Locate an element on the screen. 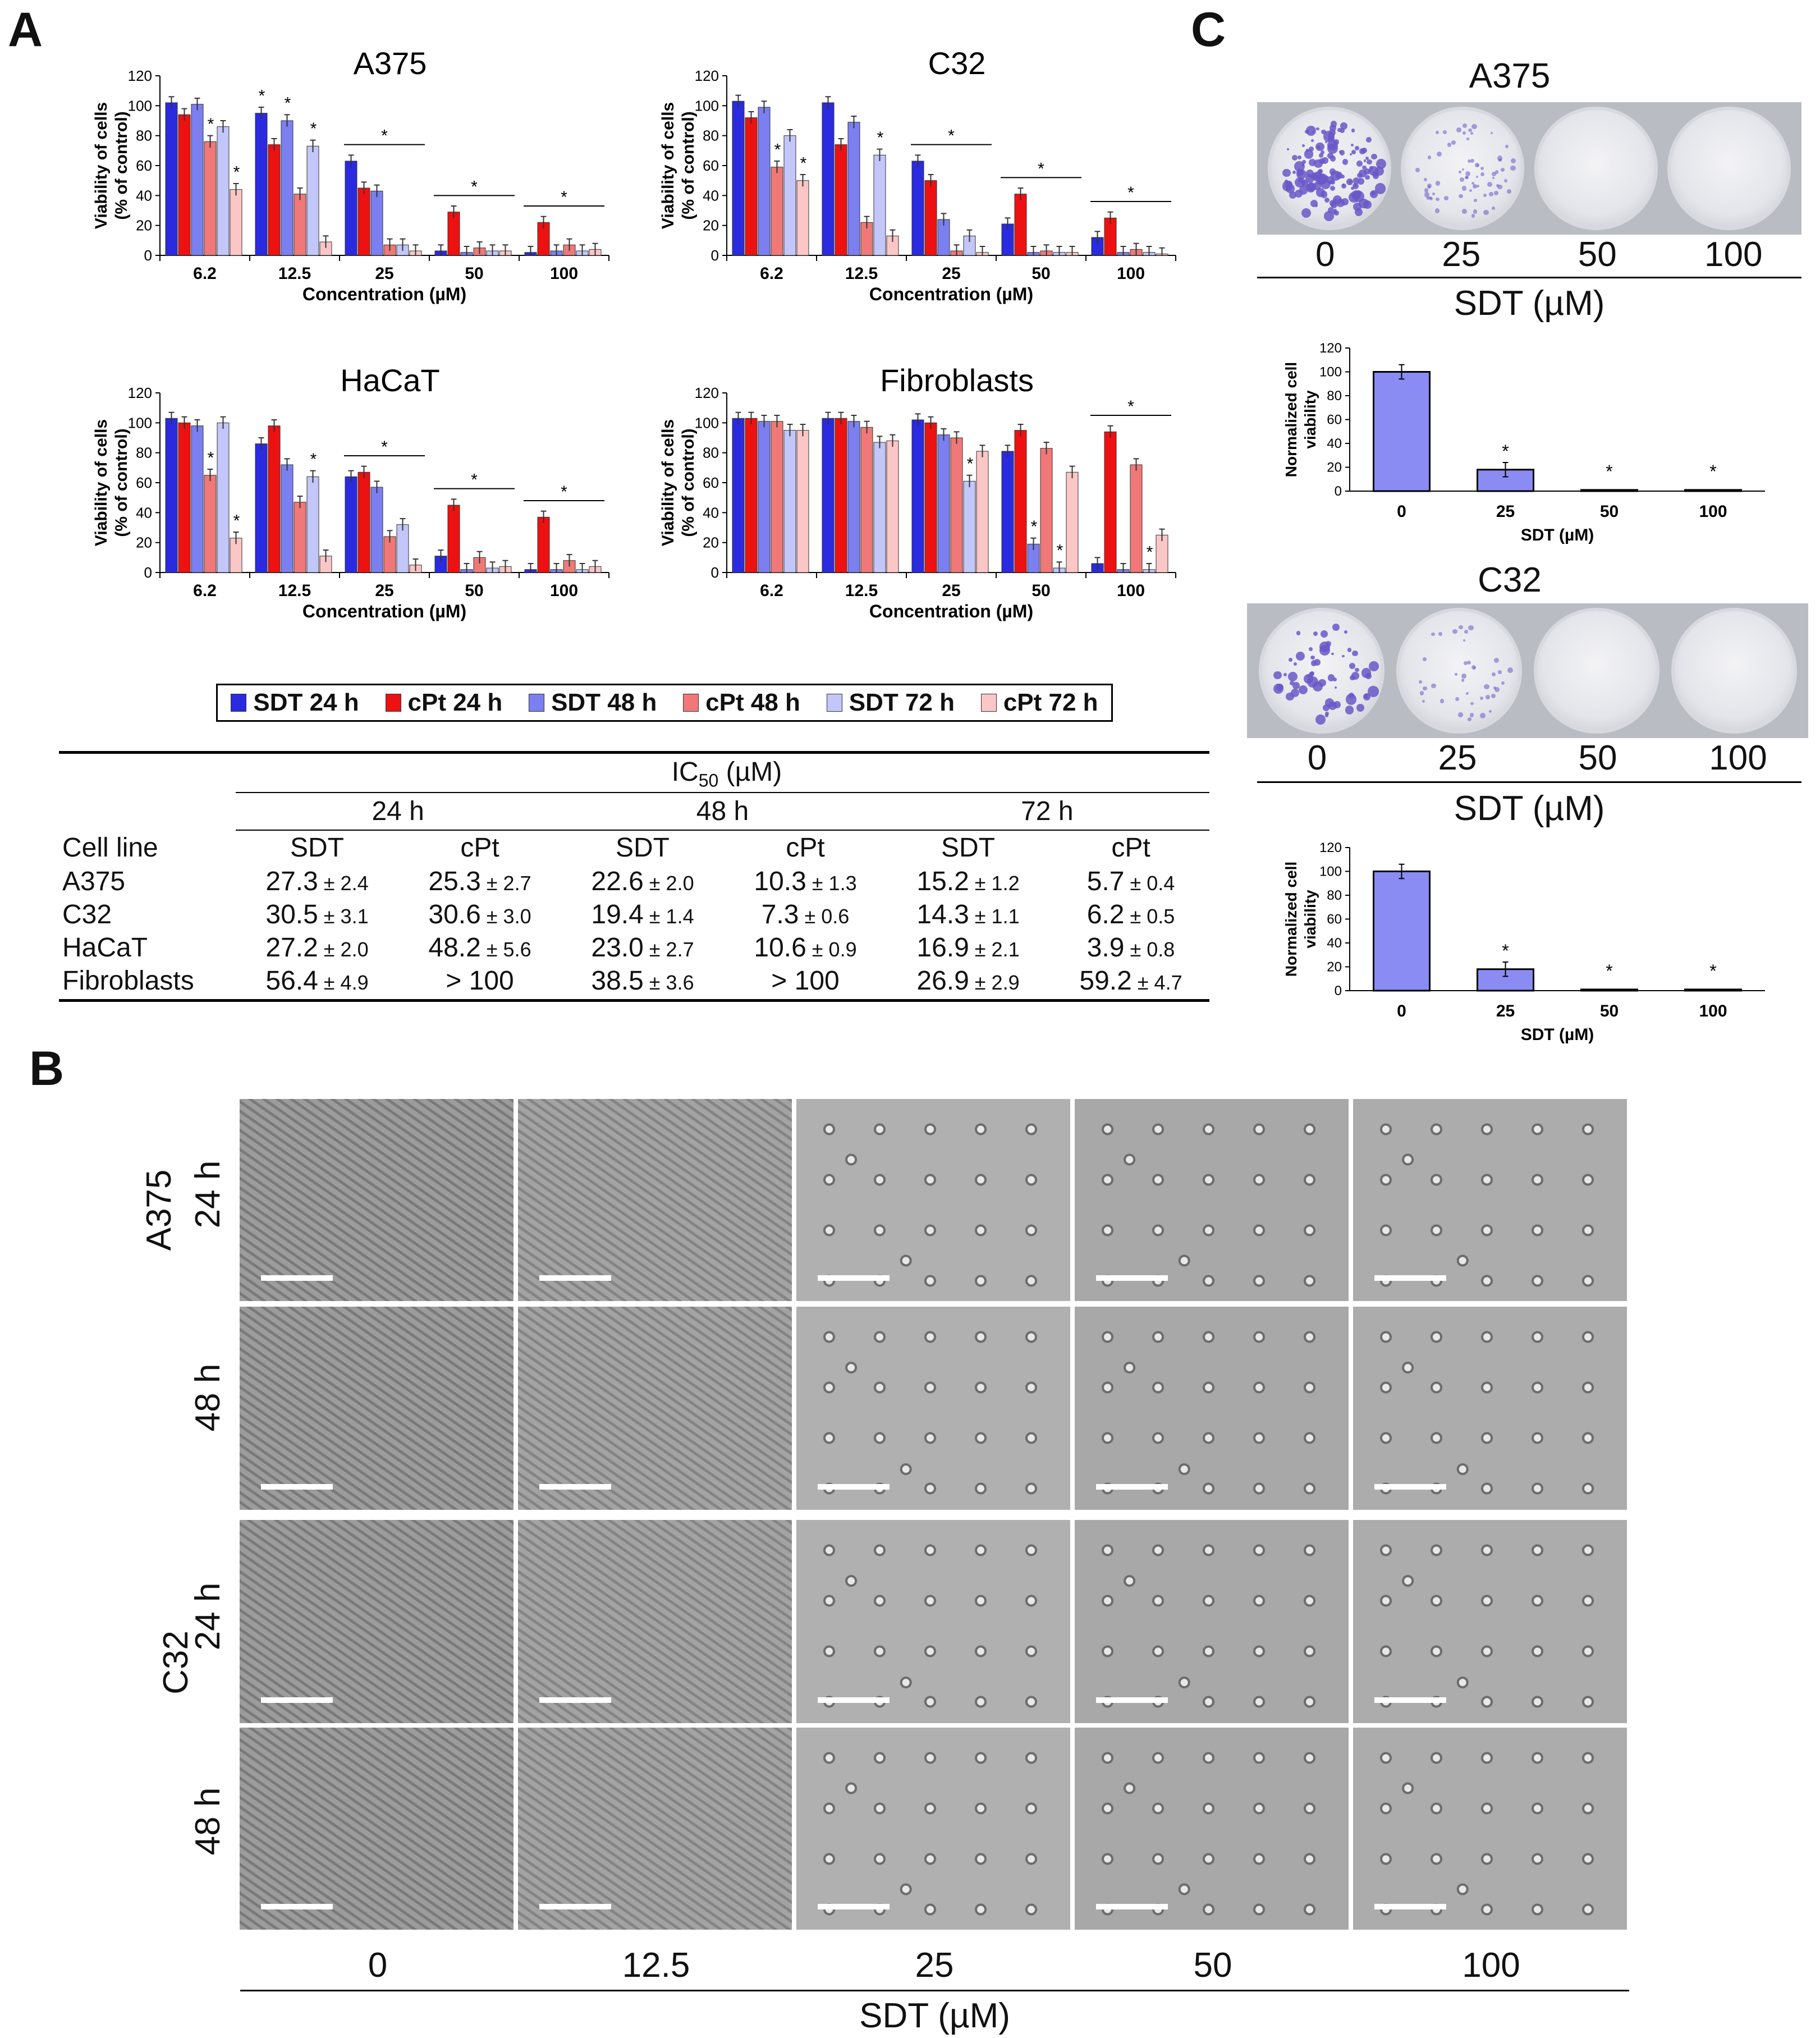 Image resolution: width=1820 pixels, height=2038 pixels. ic50-value: 6.2 ± 0.5 is located at coordinates (1131, 914).